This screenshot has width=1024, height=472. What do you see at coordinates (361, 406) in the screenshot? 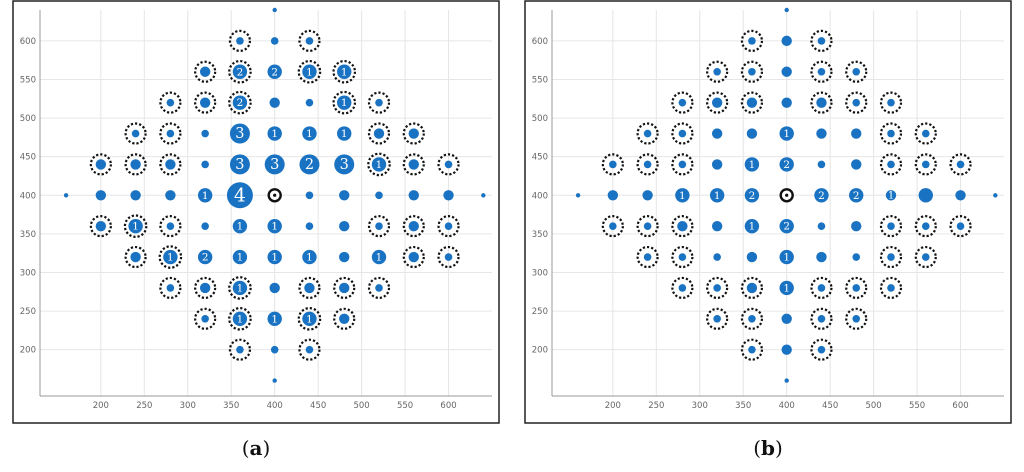
I see `x-tick-label: 500` at bounding box center [361, 406].